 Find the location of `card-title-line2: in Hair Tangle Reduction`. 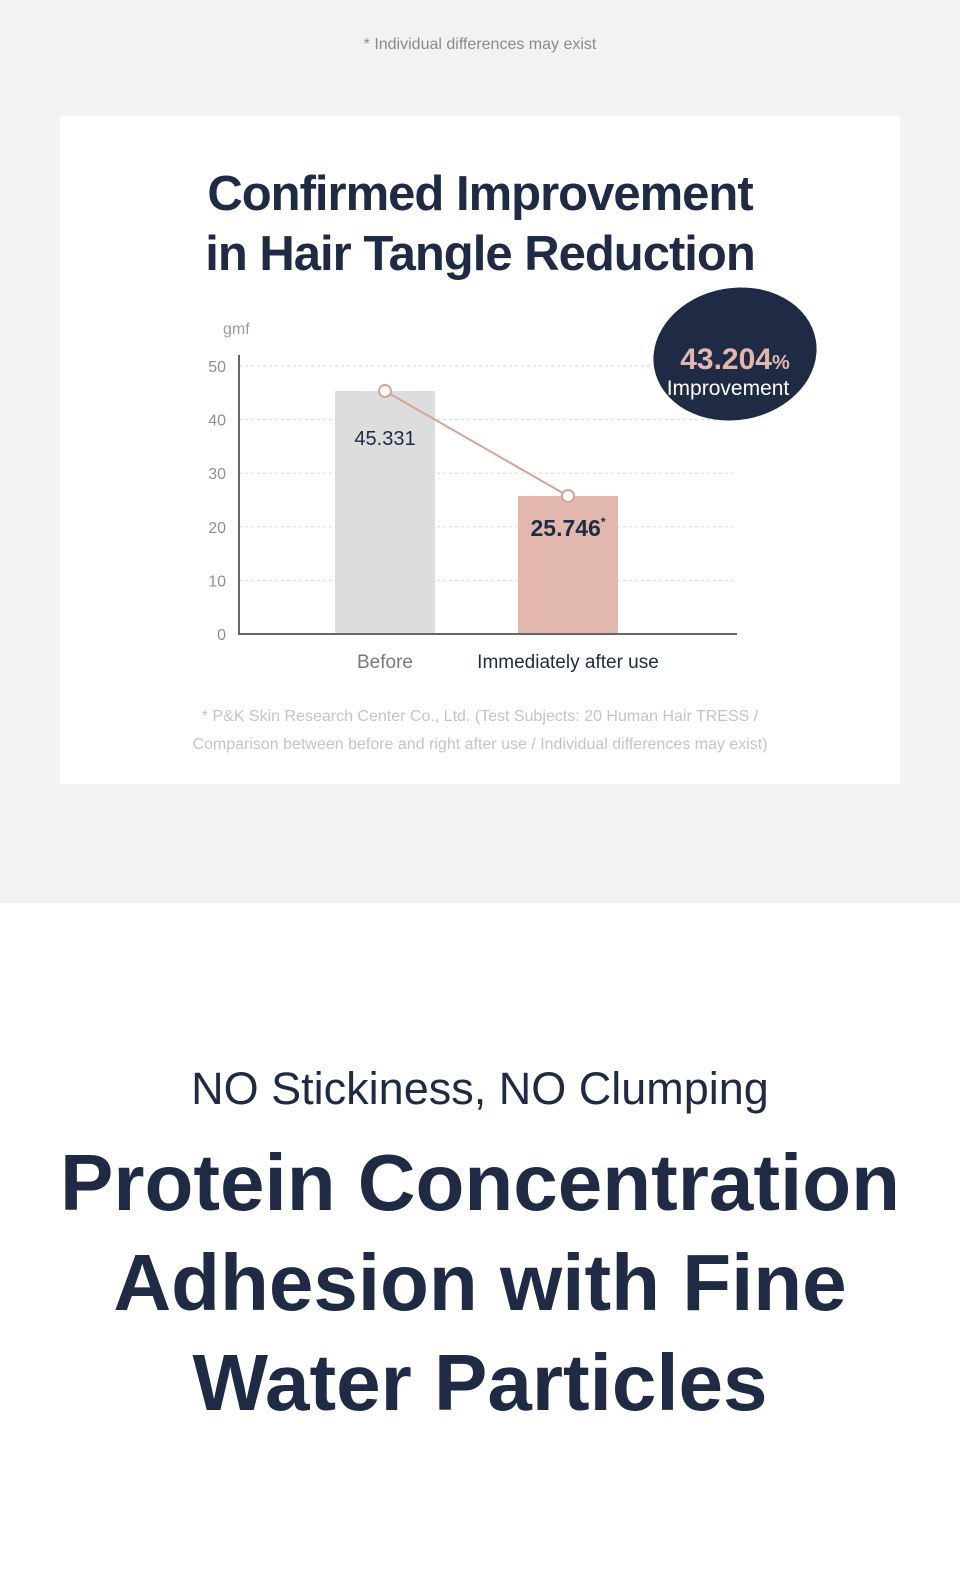

card-title-line2: in Hair Tangle Reduction is located at coordinates (480, 254).